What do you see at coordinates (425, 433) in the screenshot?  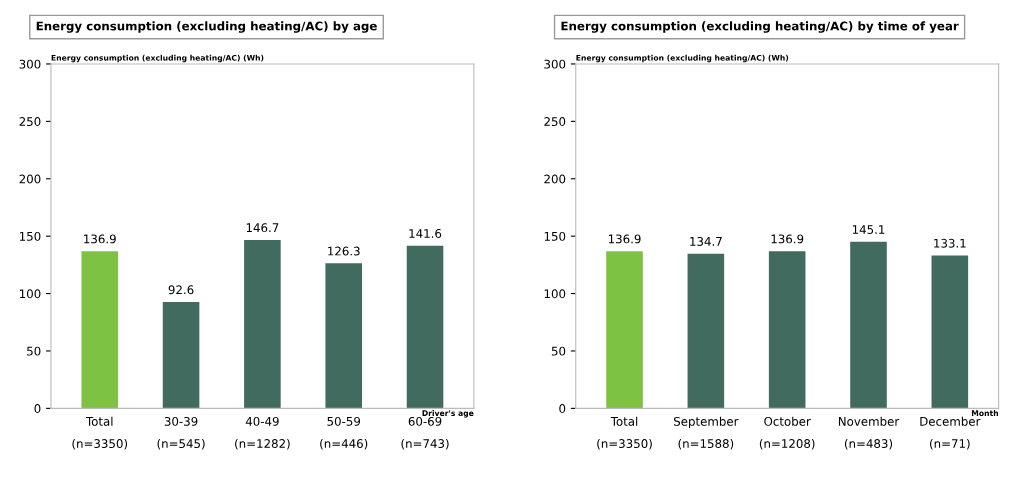 I see `x-tick-label: 60-69 (n=743)` at bounding box center [425, 433].